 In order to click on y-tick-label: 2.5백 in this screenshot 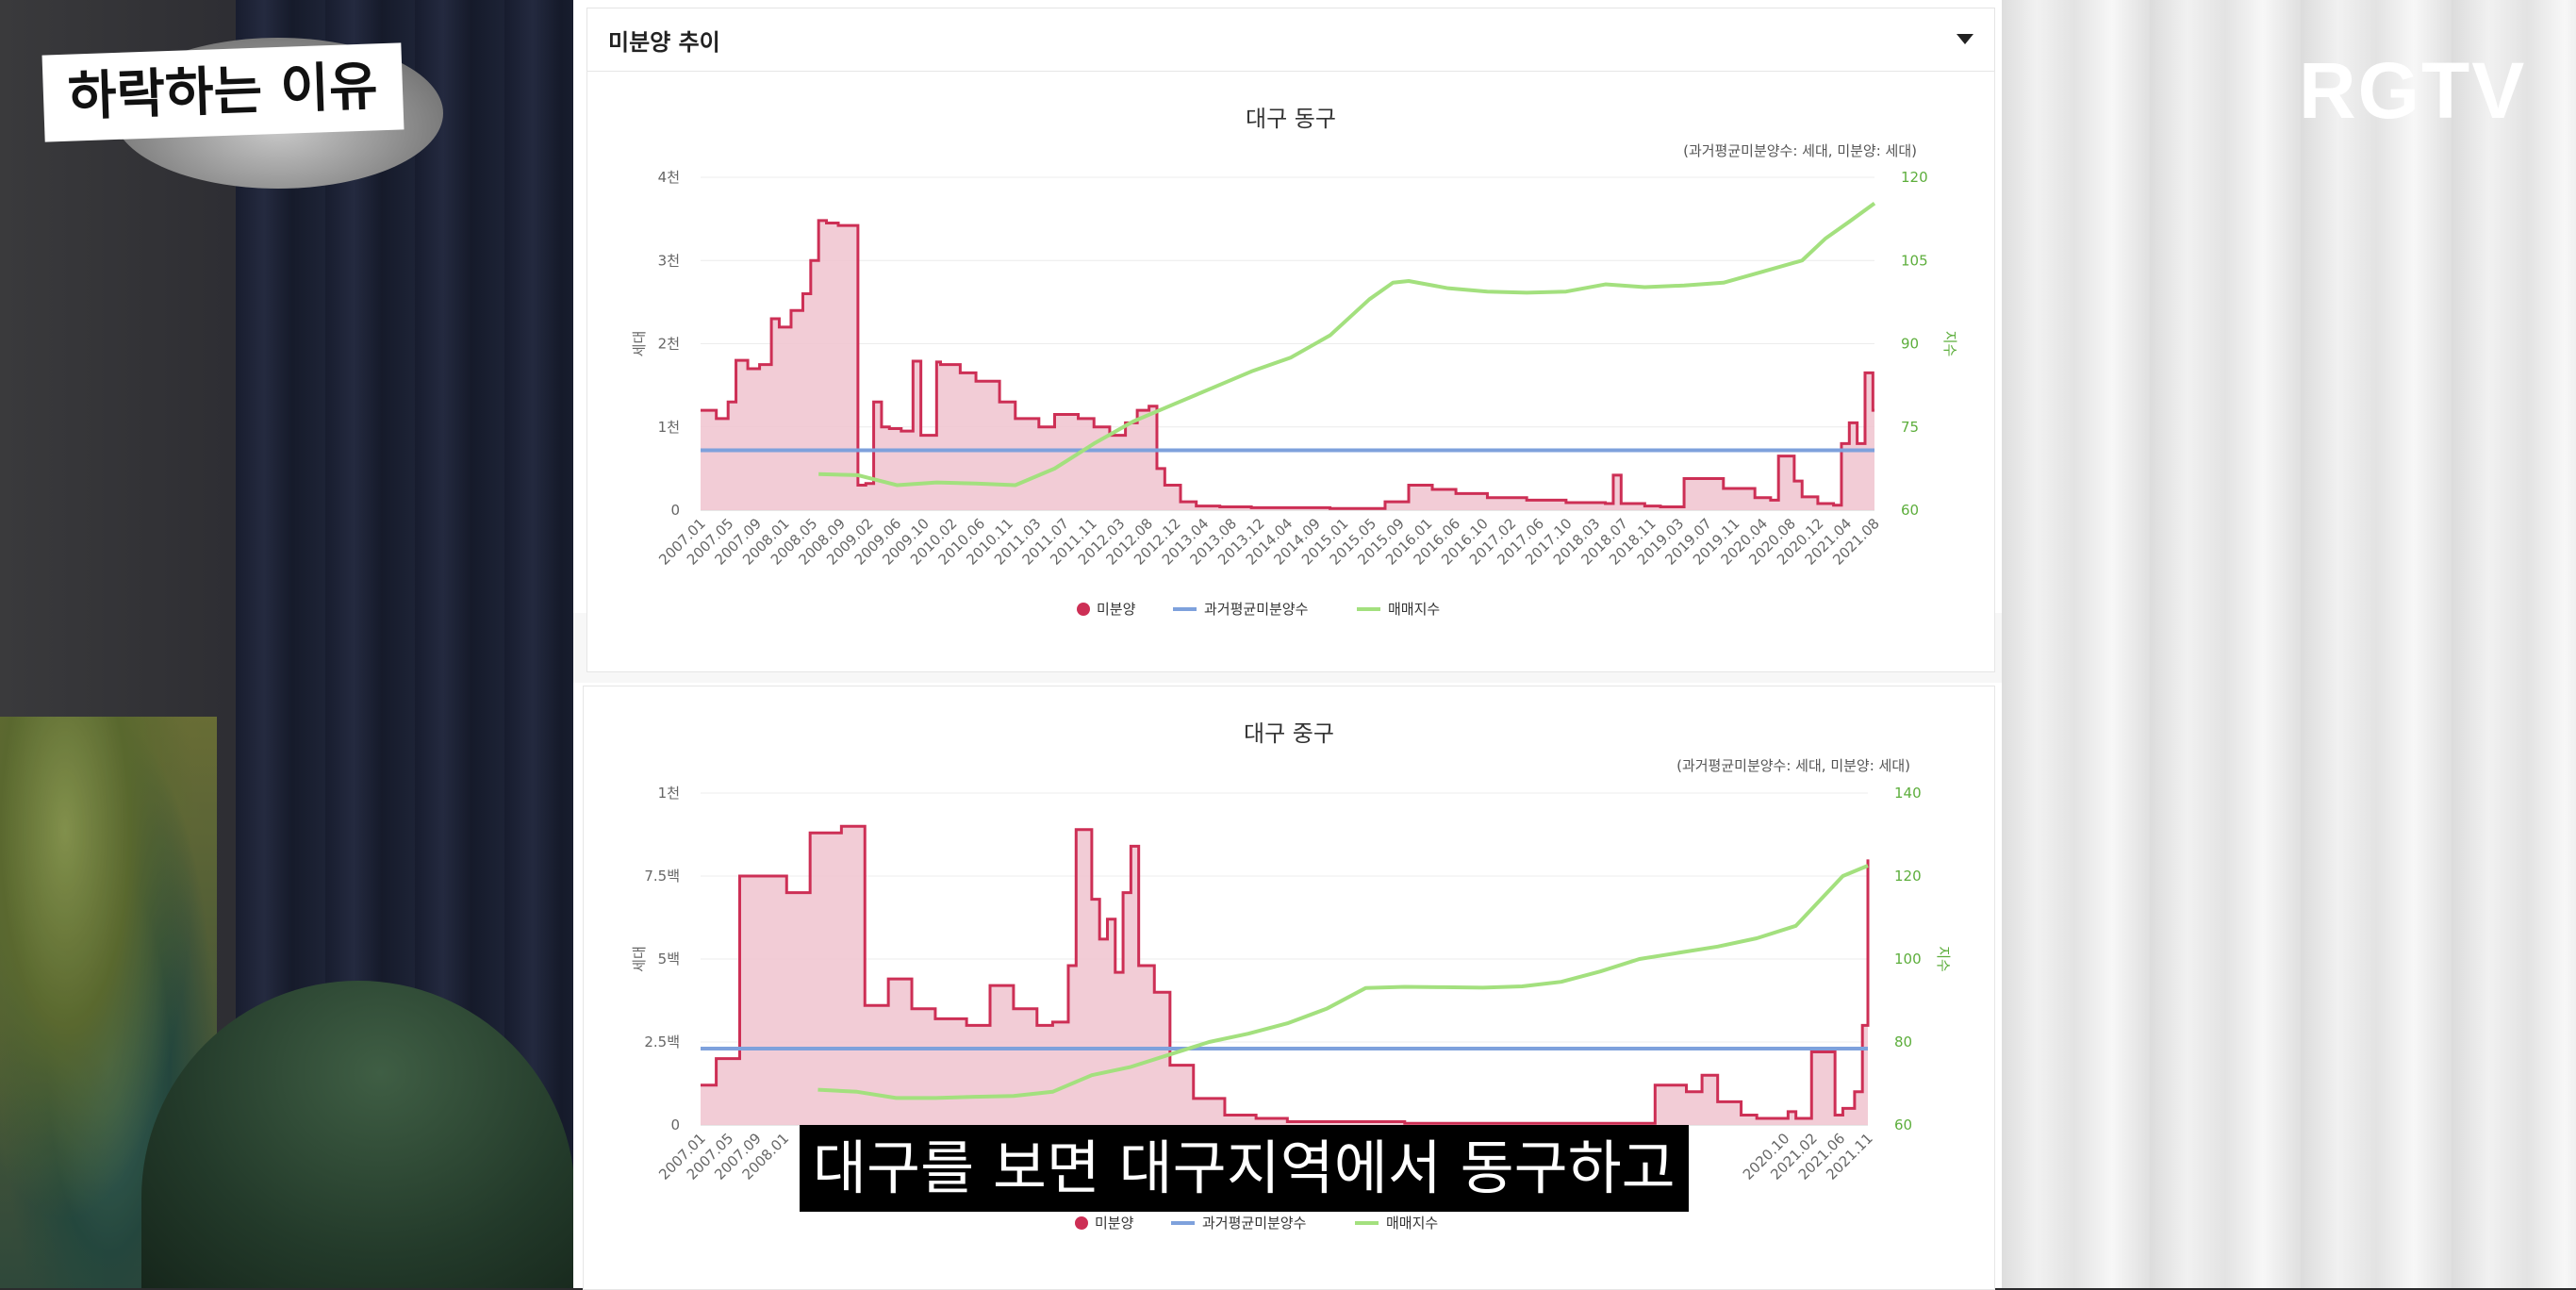, I will do `click(662, 1042)`.